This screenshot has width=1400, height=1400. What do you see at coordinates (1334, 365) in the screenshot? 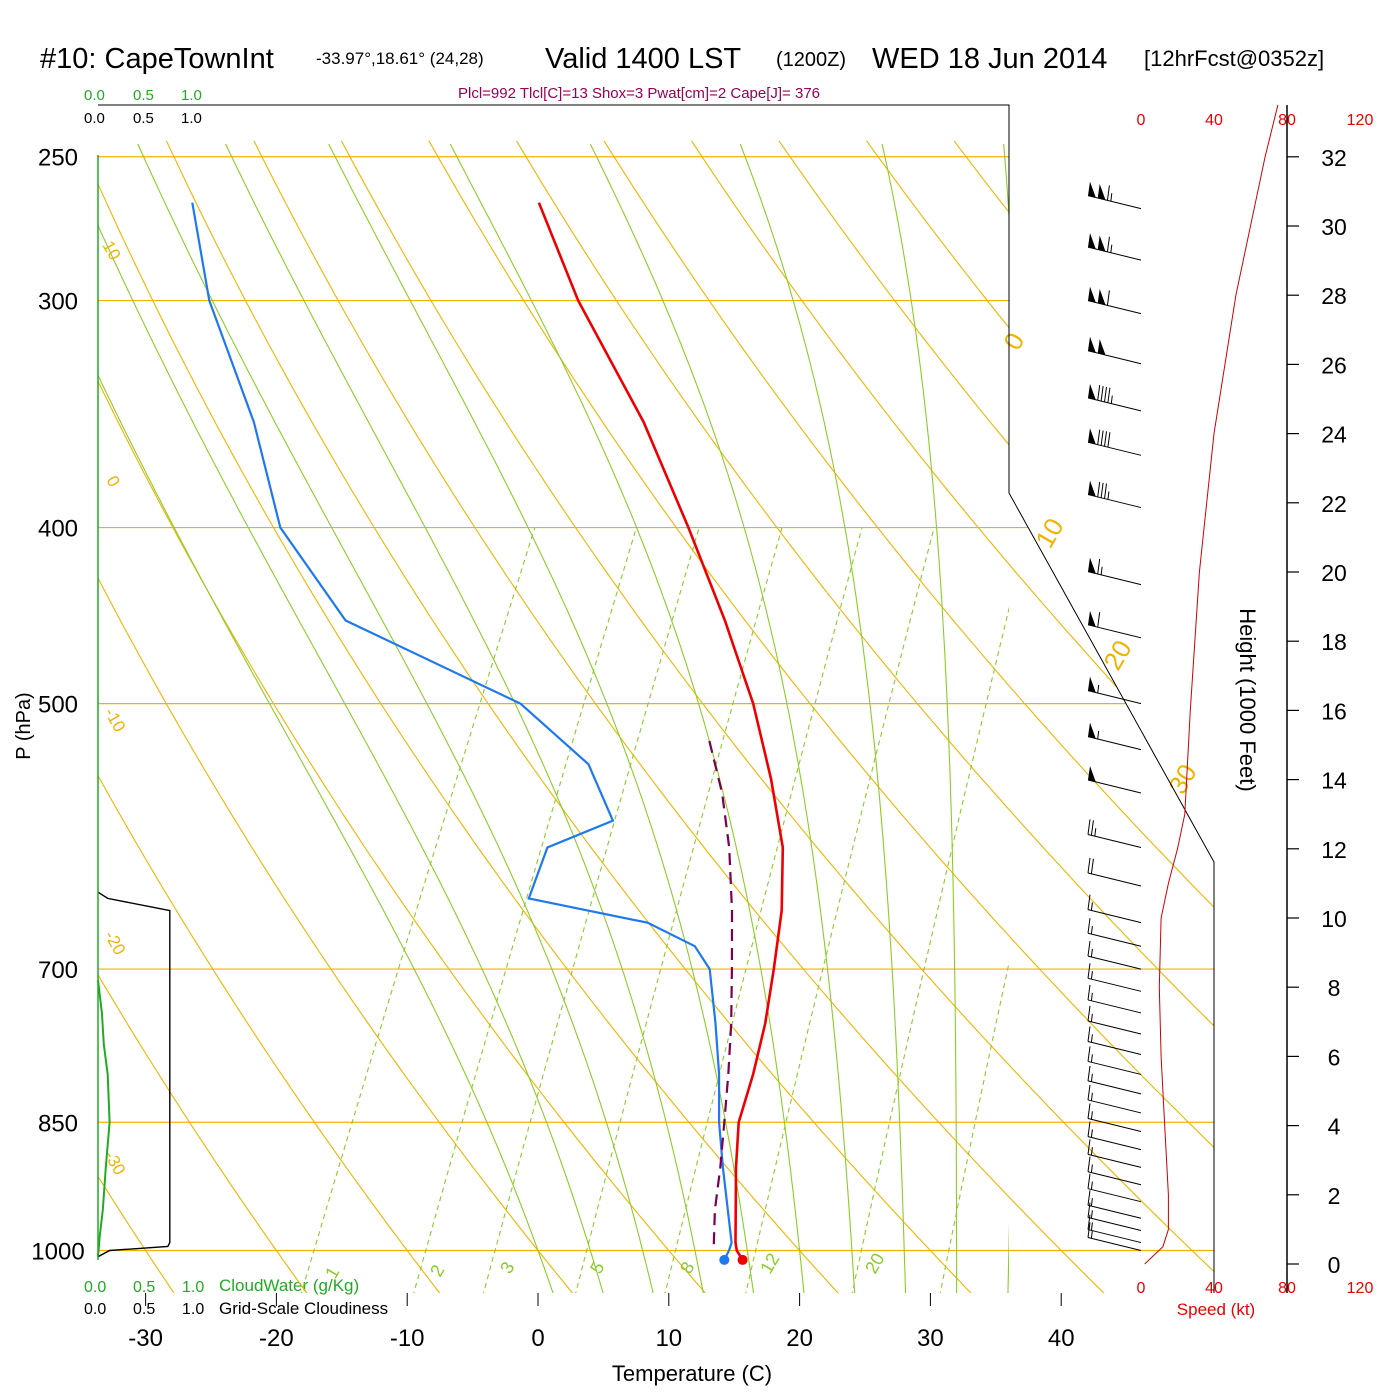
I see `height-tick-label: 26` at bounding box center [1334, 365].